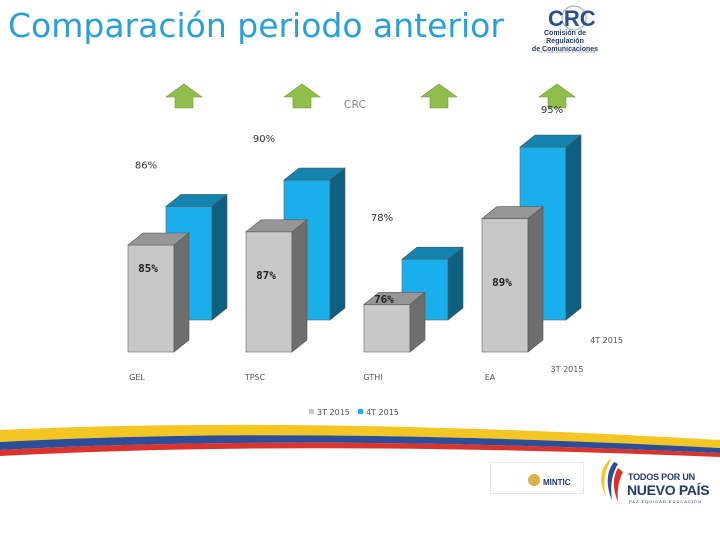 Image resolution: width=720 pixels, height=540 pixels. I want to click on crc-logo: CRC, so click(572, 18).